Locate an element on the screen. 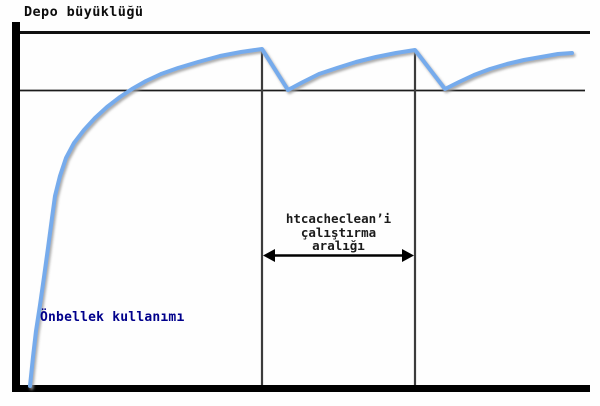  x-axis-bar is located at coordinates (301, 388).